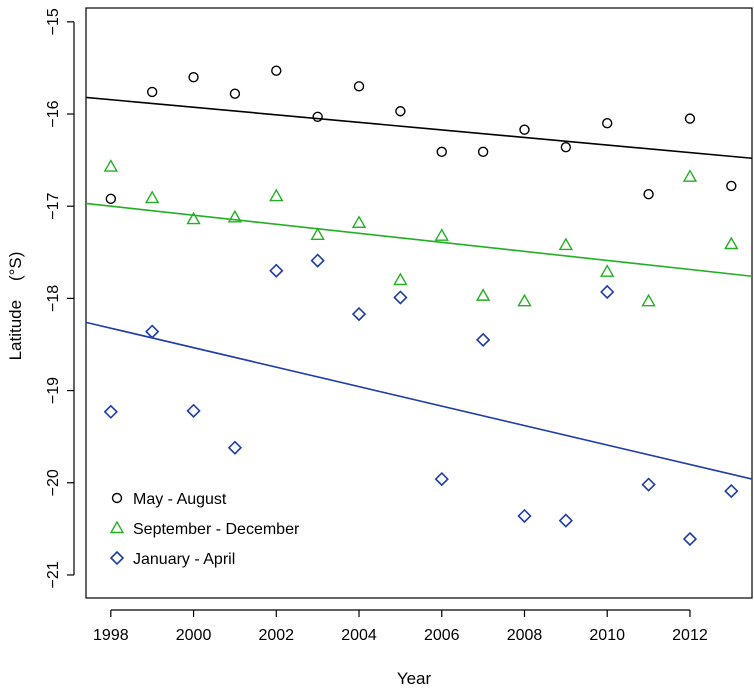  Describe the element at coordinates (442, 635) in the screenshot. I see `x-tick-label: 2006` at that location.